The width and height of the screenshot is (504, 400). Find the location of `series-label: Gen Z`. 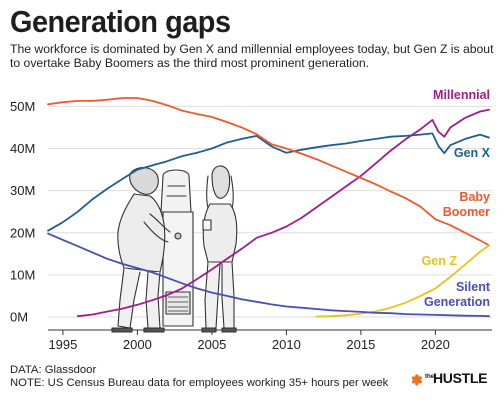

series-label: Gen Z is located at coordinates (440, 261).